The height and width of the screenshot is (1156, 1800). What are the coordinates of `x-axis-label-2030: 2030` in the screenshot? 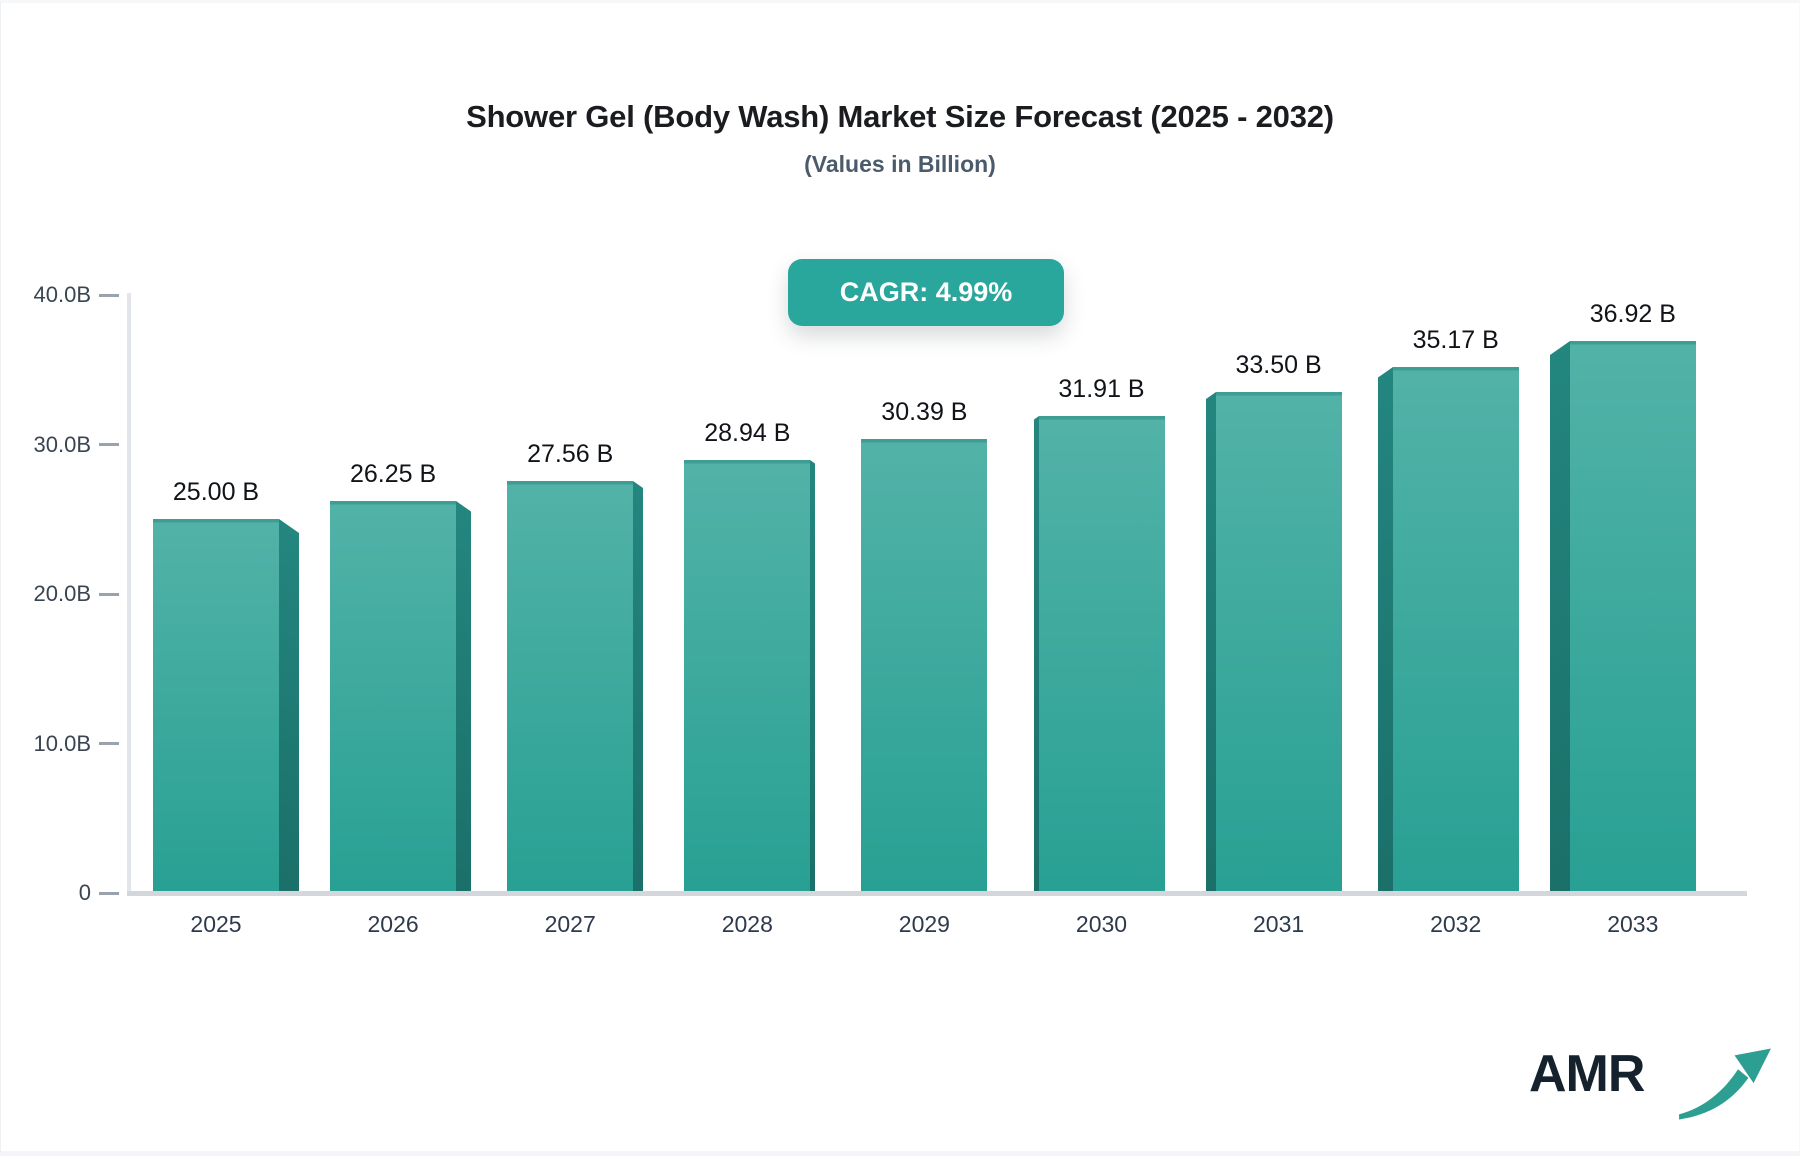 It's located at (1101, 924).